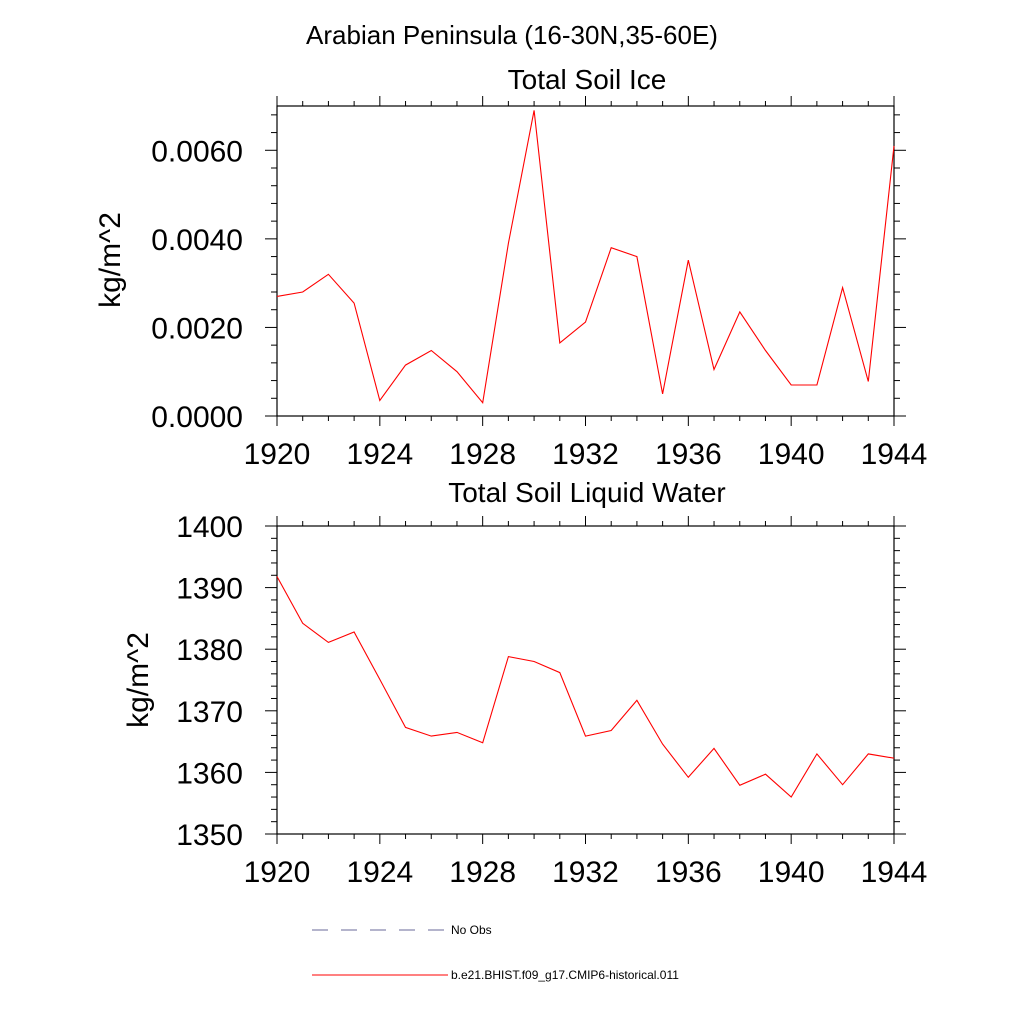 The width and height of the screenshot is (1024, 1024). I want to click on panel-title-soil-liquid: Total Soil Liquid Water, so click(587, 492).